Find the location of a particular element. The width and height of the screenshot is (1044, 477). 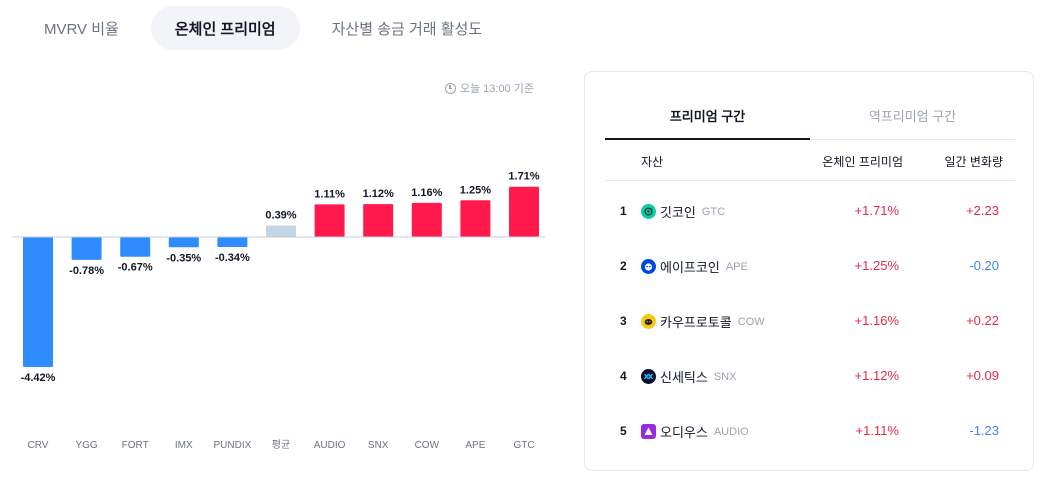

coin-name: 신세틱스 is located at coordinates (684, 377).